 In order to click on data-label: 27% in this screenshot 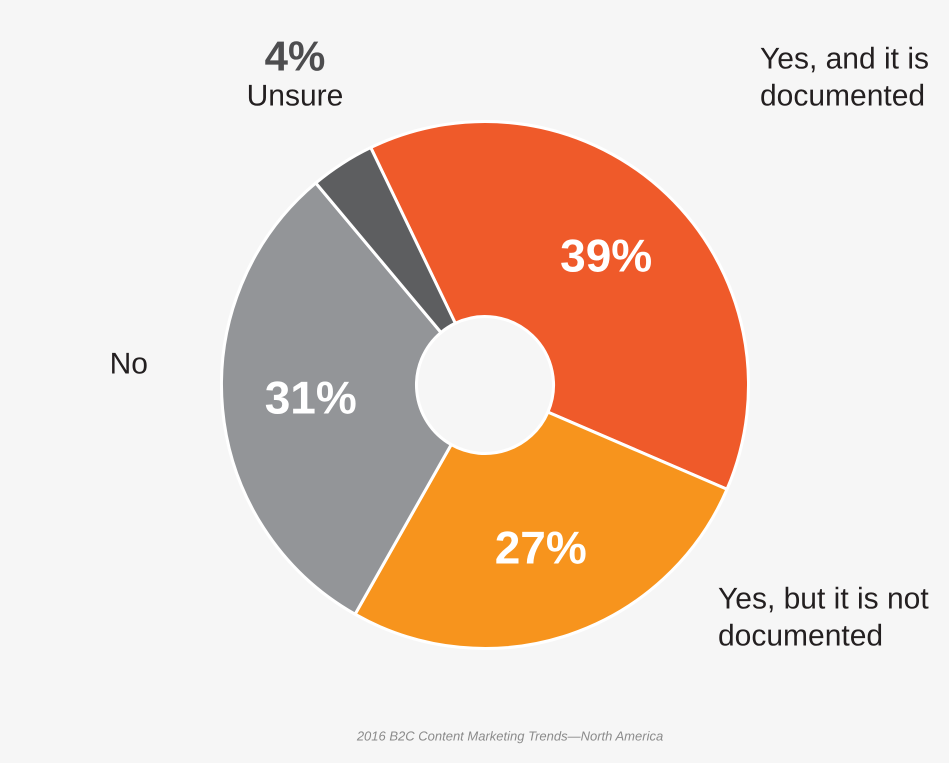, I will do `click(540, 548)`.